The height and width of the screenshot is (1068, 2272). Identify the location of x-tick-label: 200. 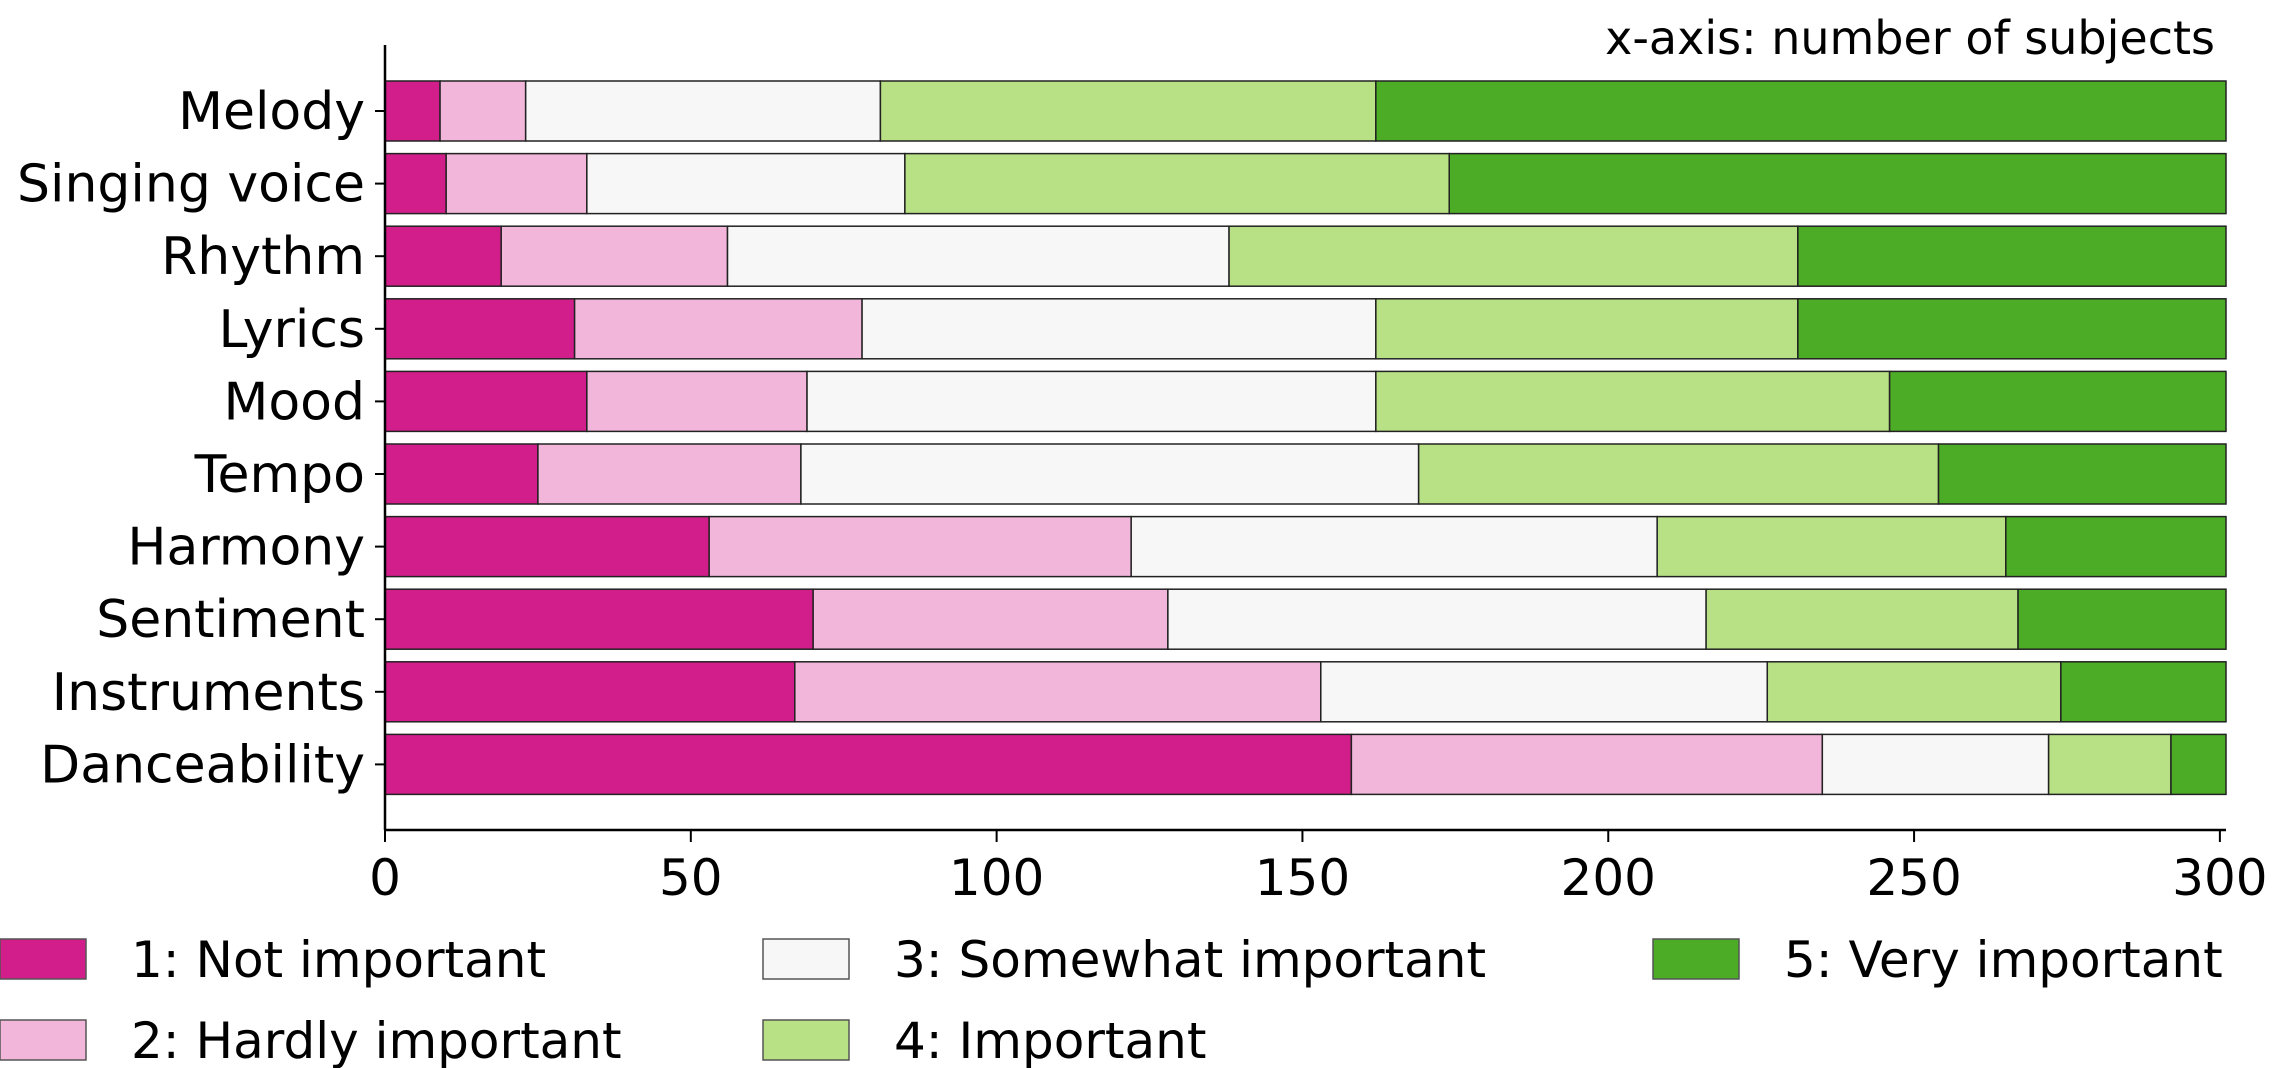
(1608, 878).